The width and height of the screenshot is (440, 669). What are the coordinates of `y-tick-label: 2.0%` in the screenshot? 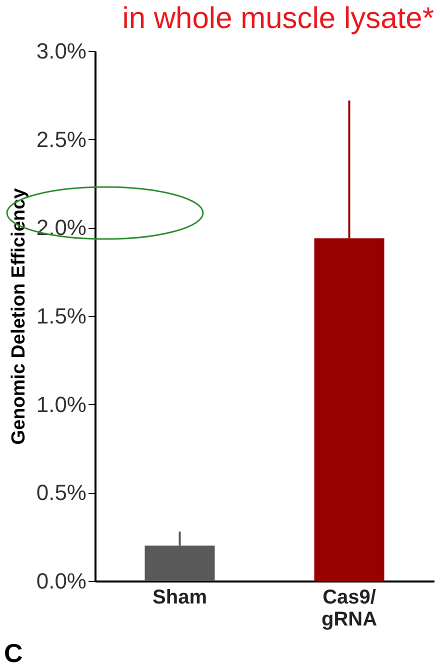 It's located at (61, 227).